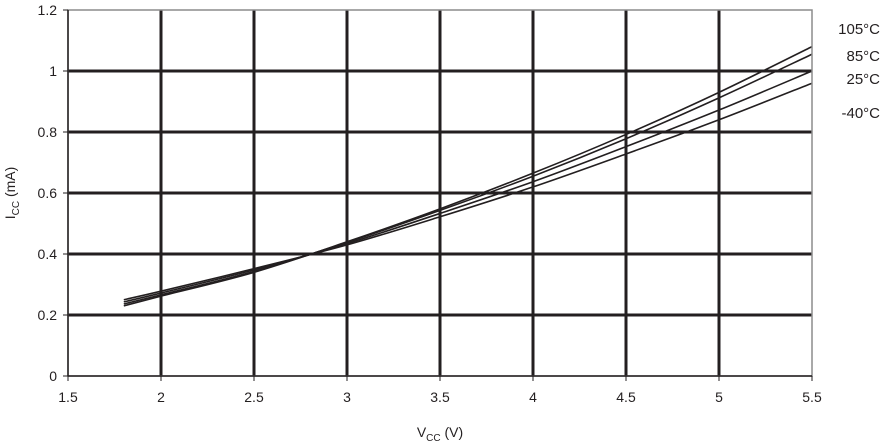 This screenshot has width=882, height=447. What do you see at coordinates (48, 315) in the screenshot?
I see `y-tick-label: 0.2` at bounding box center [48, 315].